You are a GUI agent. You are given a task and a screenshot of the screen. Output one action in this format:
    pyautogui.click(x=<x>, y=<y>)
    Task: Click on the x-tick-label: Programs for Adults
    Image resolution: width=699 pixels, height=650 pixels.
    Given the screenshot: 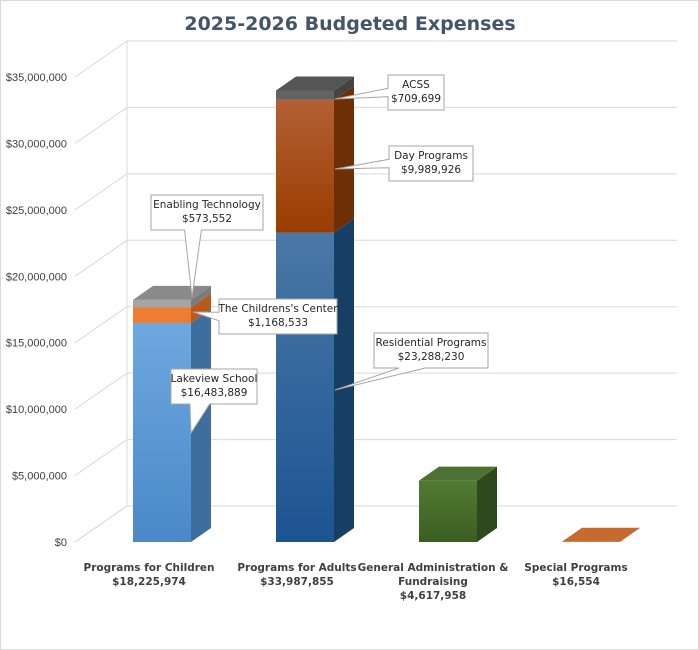 What is the action you would take?
    pyautogui.click(x=296, y=568)
    